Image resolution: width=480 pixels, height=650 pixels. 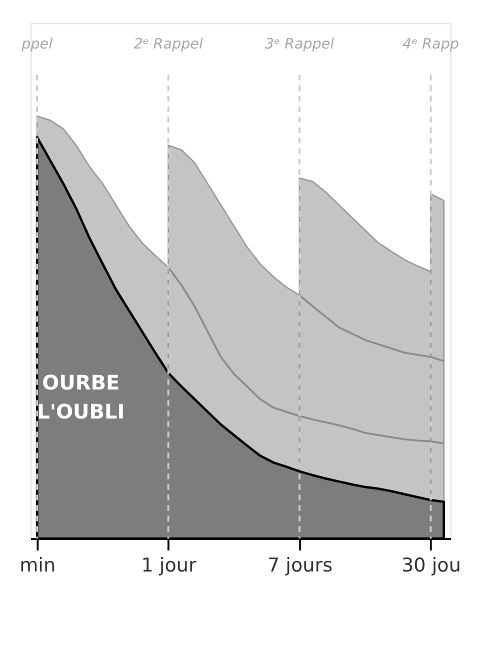 What do you see at coordinates (168, 44) in the screenshot?
I see `ref-line-label: 2ᵉ Rappel` at bounding box center [168, 44].